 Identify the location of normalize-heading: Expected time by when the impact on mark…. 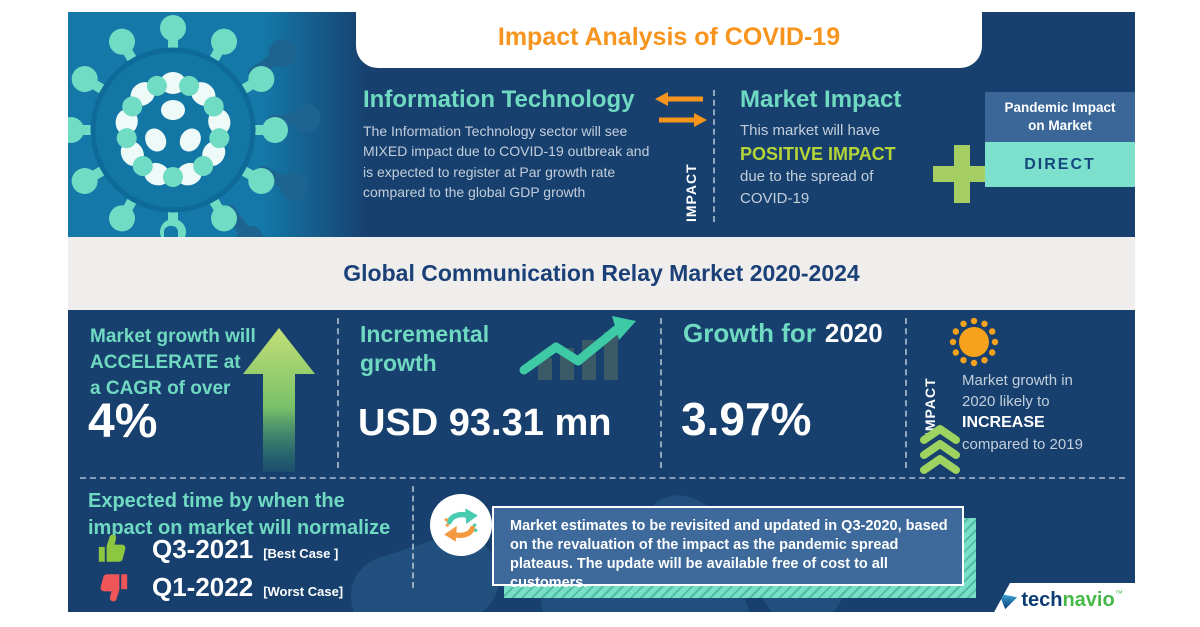
(239, 515).